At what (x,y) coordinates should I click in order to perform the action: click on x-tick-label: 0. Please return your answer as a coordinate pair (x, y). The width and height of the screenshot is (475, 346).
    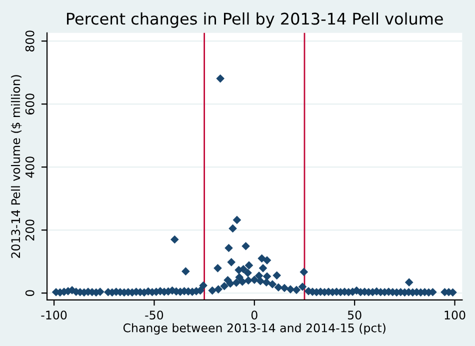
    Looking at the image, I should click on (254, 315).